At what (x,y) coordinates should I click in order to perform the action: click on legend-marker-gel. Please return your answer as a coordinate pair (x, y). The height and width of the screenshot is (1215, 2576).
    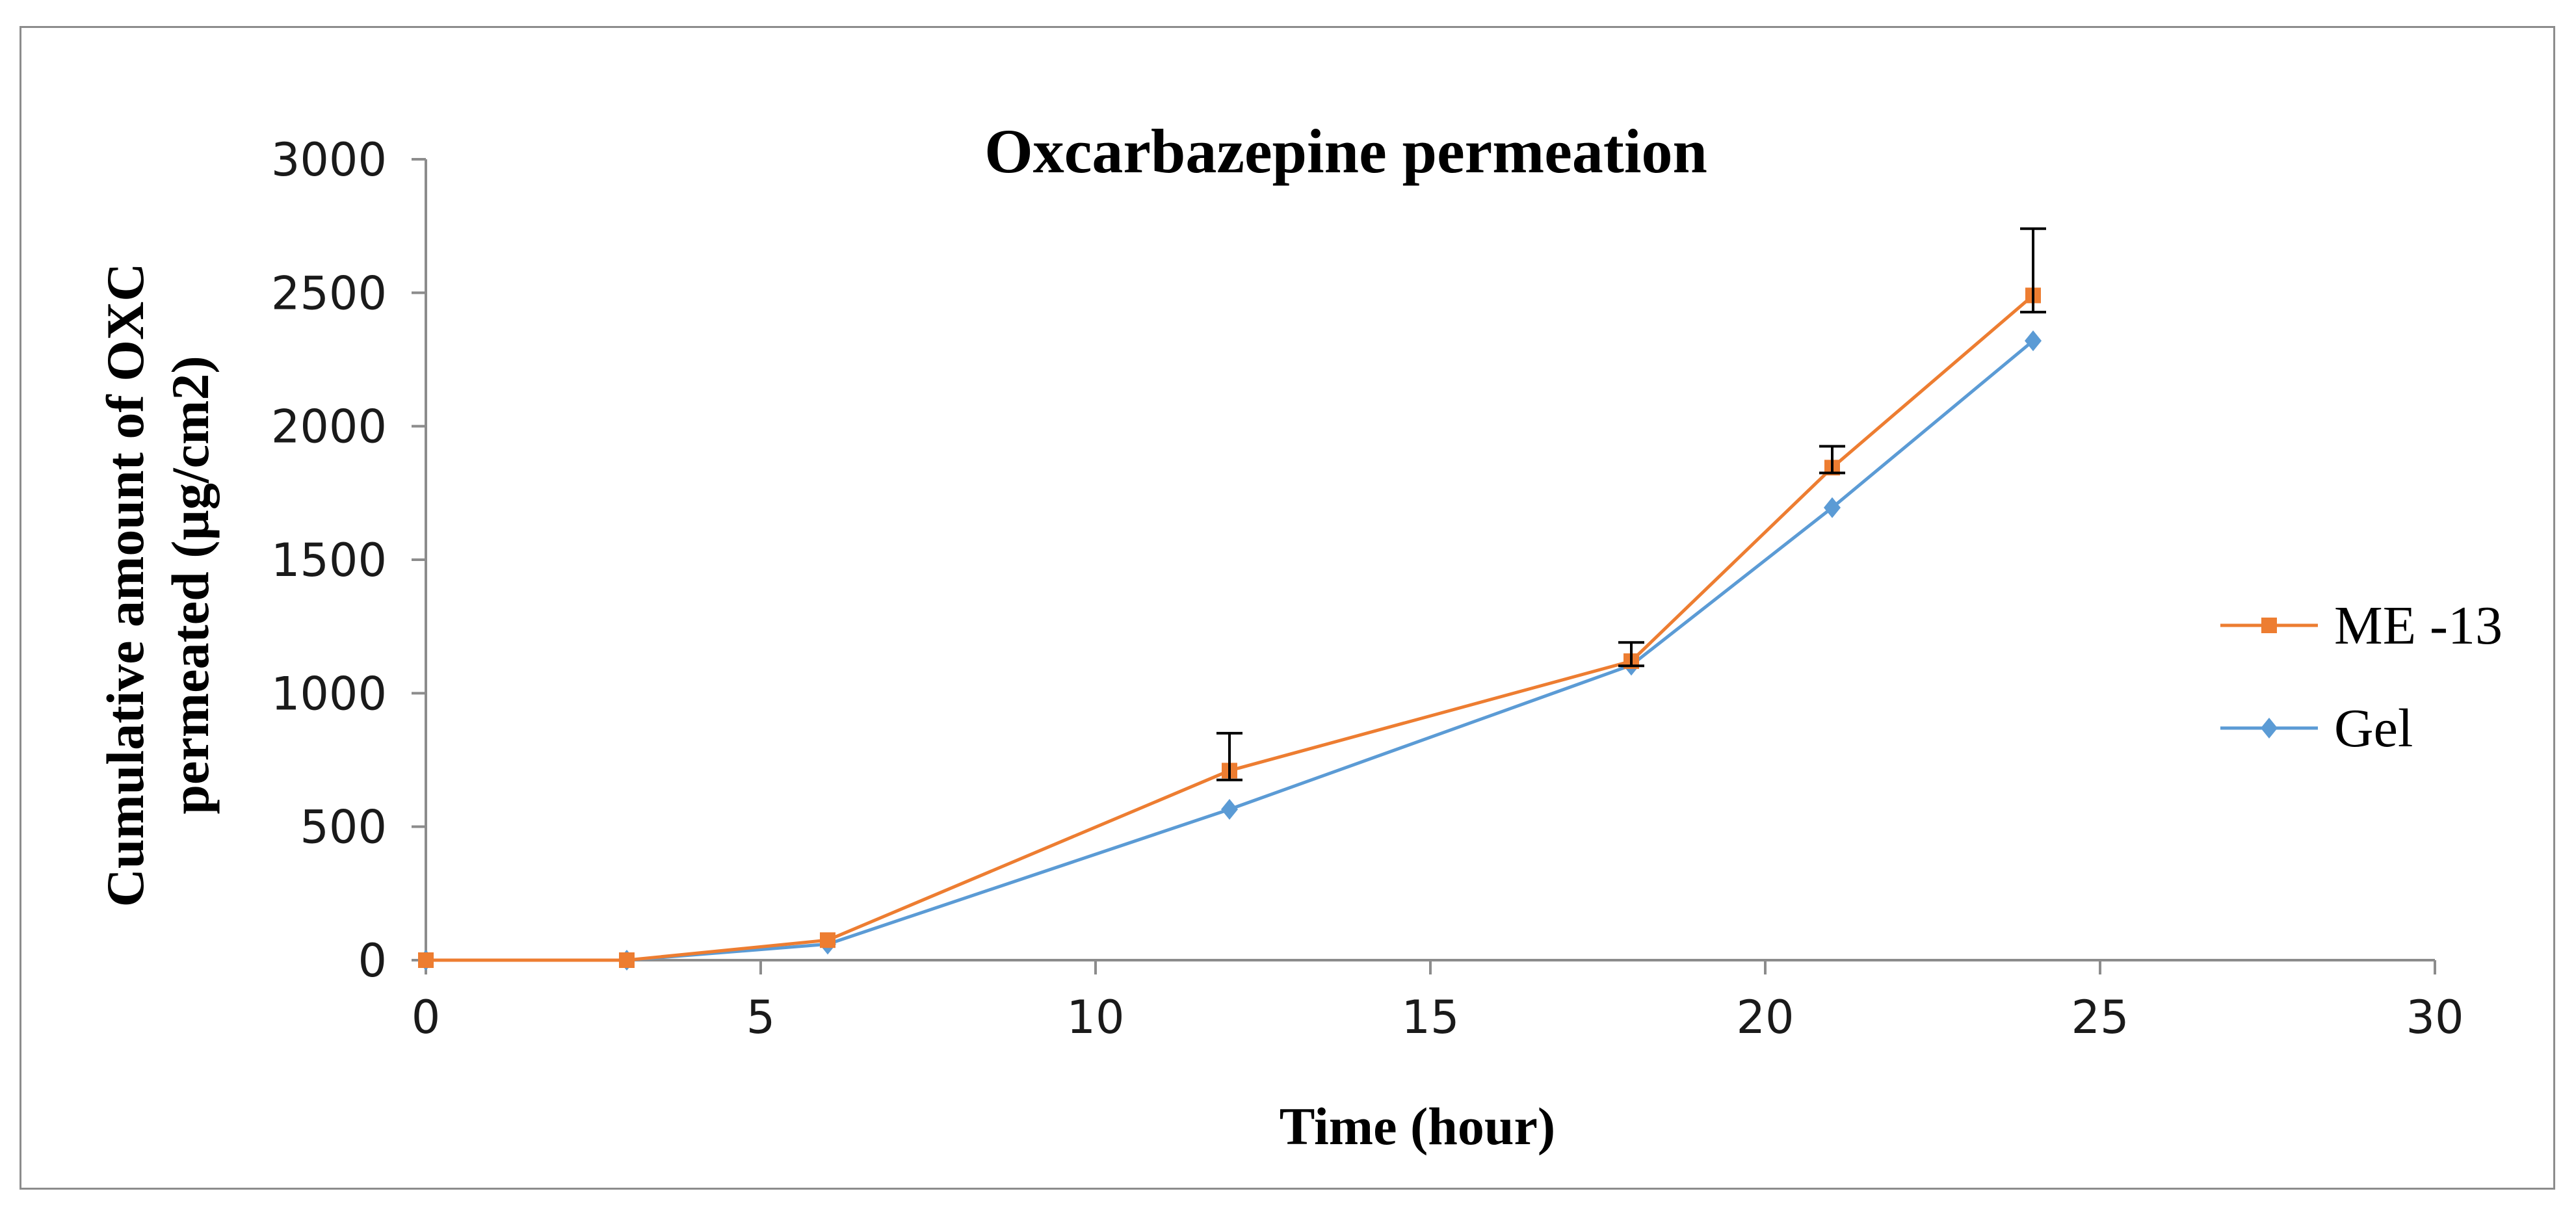
    Looking at the image, I should click on (2269, 728).